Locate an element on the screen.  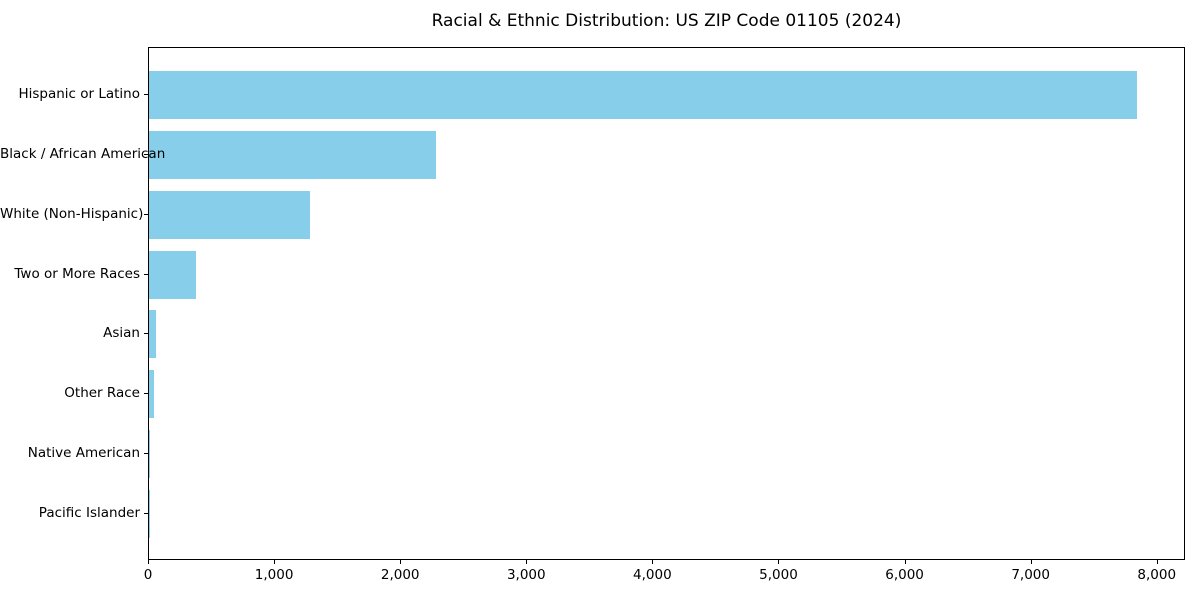
x-tick-label-6000: 6,000 is located at coordinates (904, 575).